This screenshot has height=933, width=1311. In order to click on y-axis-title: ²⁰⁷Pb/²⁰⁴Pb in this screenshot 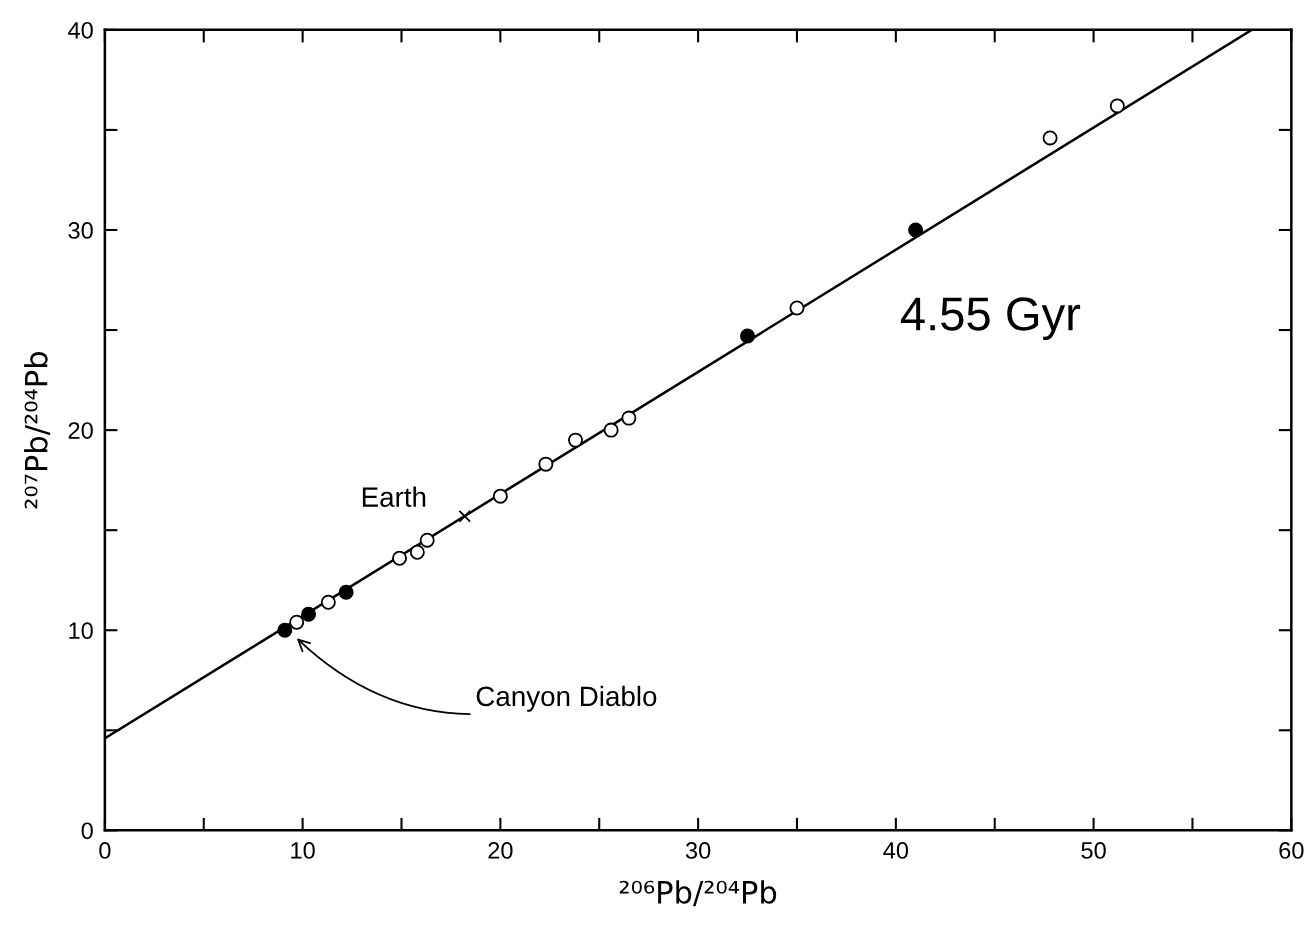, I will do `click(37, 430)`.